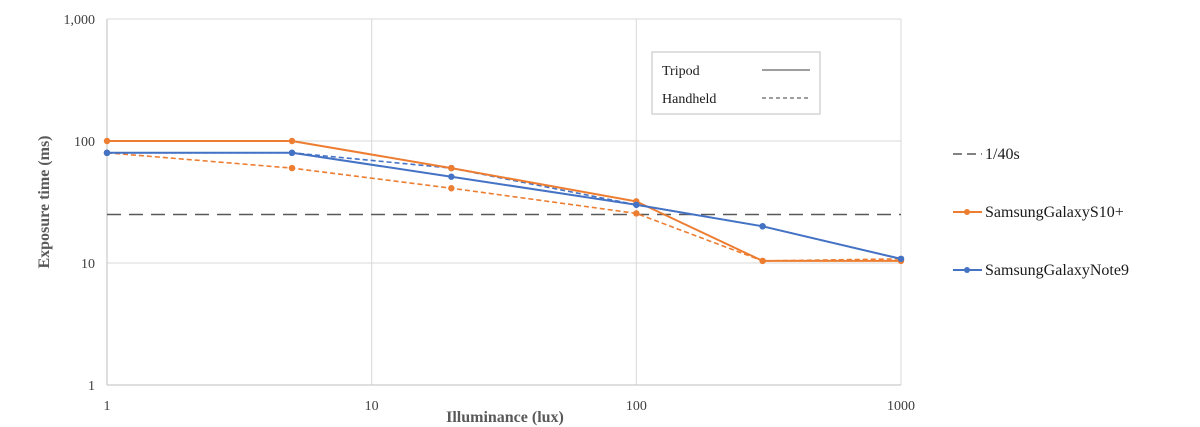  I want to click on legend-tripod-label: Tripod, so click(681, 71).